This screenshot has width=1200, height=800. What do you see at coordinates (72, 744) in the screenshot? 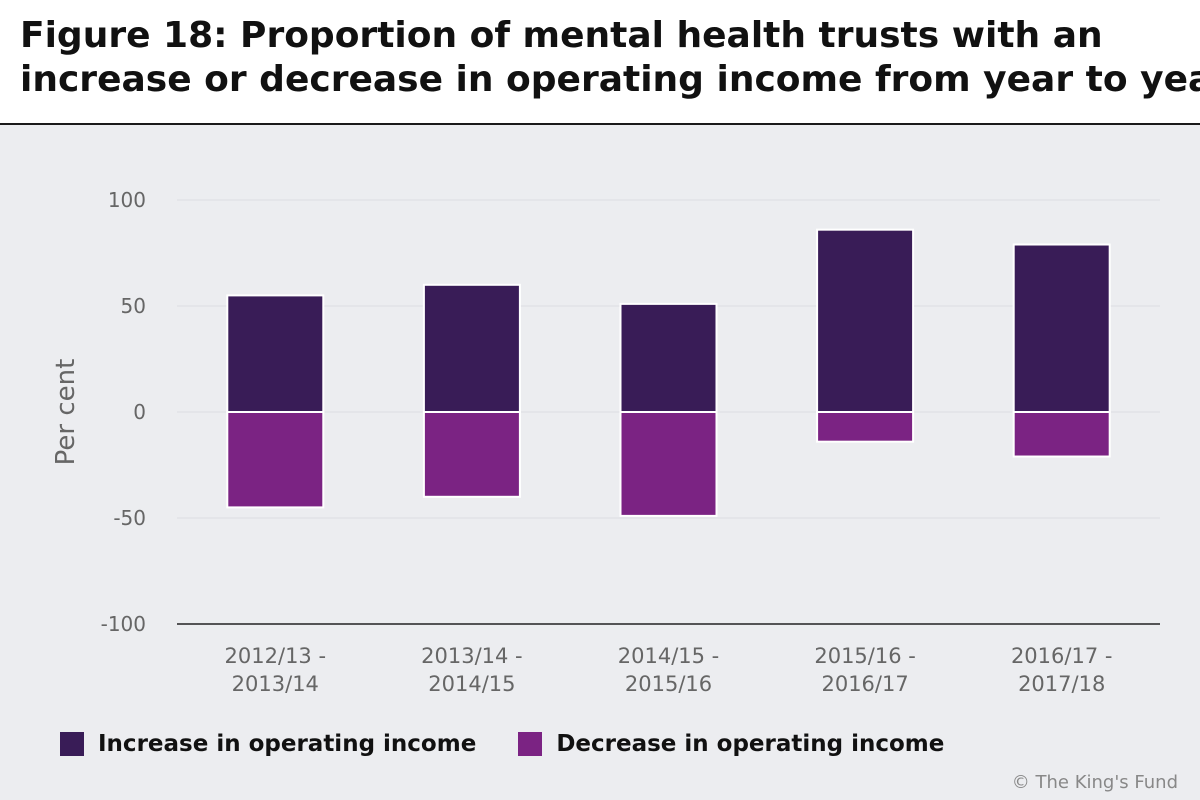
I see `legend-swatch-increase` at bounding box center [72, 744].